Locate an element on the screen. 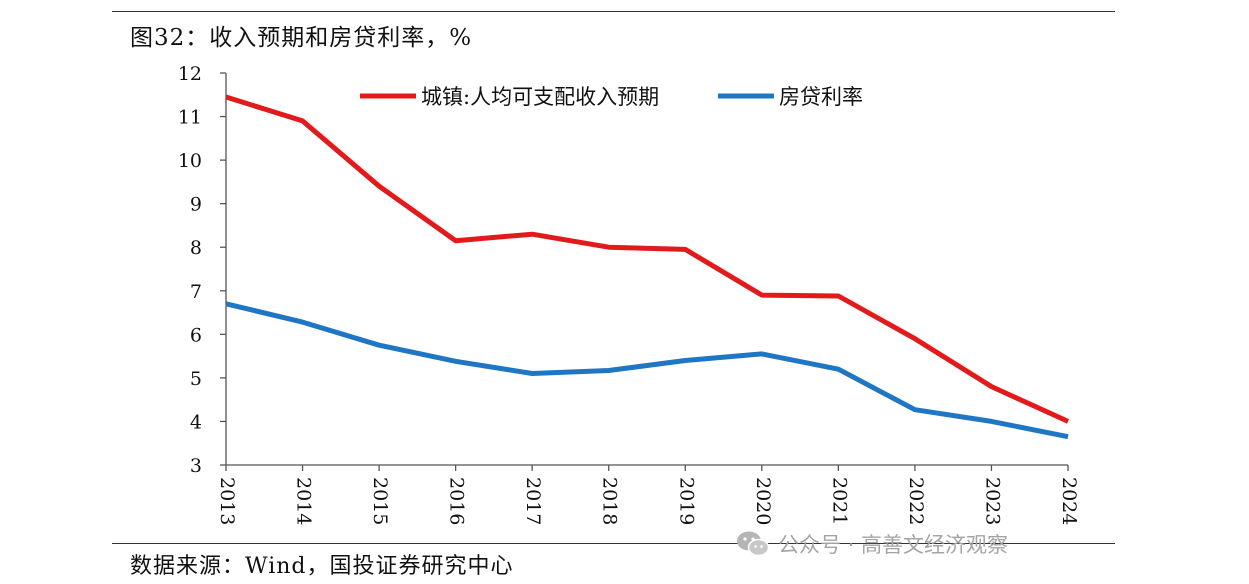  x-tick-label: 2023 is located at coordinates (992, 501).